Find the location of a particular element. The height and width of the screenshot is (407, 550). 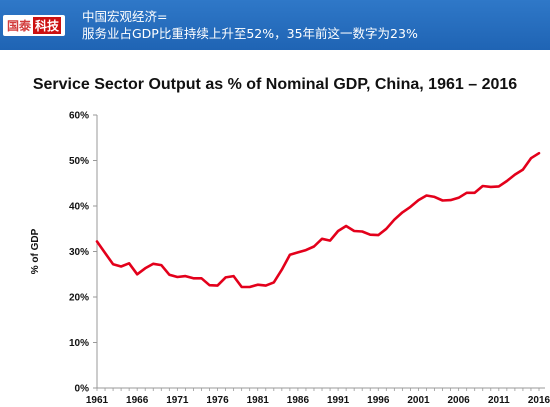

brand-logo: 国泰 科技 is located at coordinates (34, 25).